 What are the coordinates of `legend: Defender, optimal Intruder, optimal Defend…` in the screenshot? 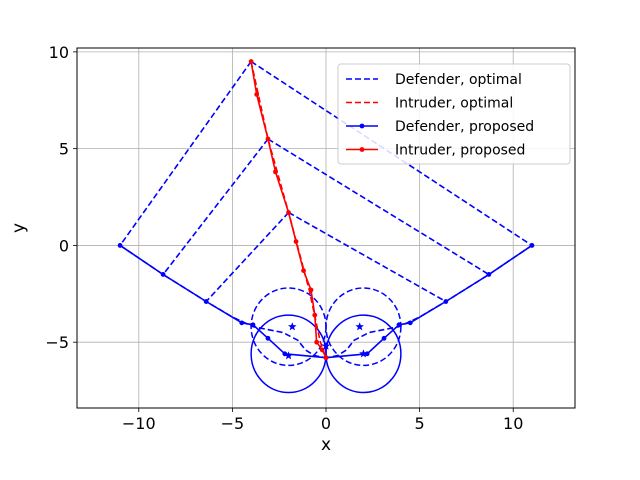 It's located at (454, 114).